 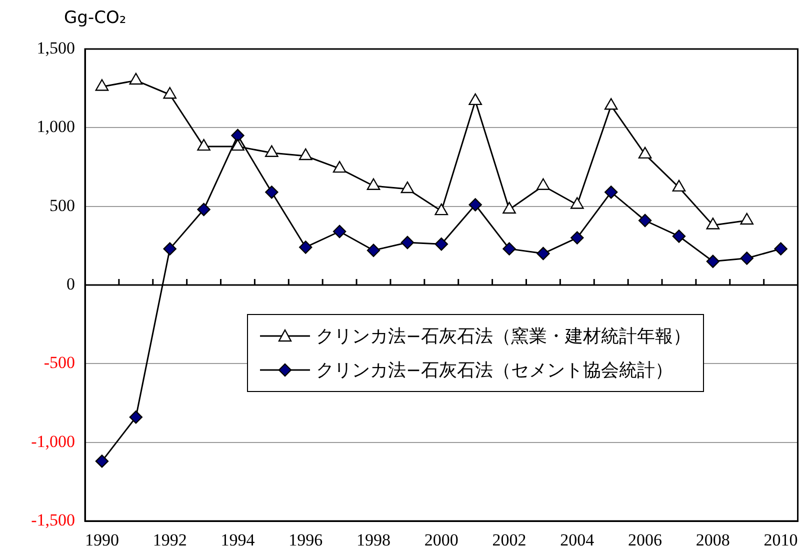 I want to click on y-tick-label: 1,500, so click(x=55, y=48).